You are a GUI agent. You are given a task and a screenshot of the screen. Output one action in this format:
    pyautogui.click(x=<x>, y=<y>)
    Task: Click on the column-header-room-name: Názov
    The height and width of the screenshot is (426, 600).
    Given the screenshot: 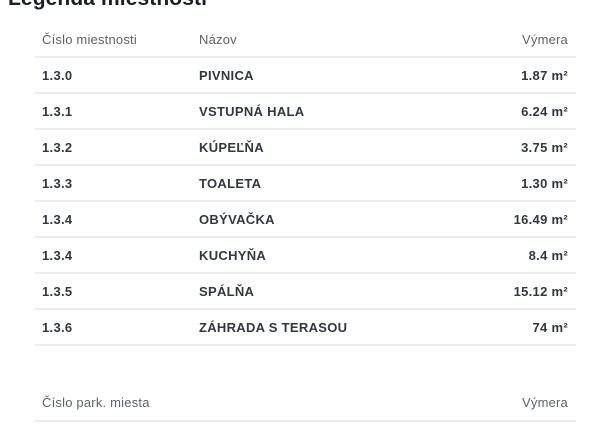 What is the action you would take?
    pyautogui.click(x=218, y=39)
    